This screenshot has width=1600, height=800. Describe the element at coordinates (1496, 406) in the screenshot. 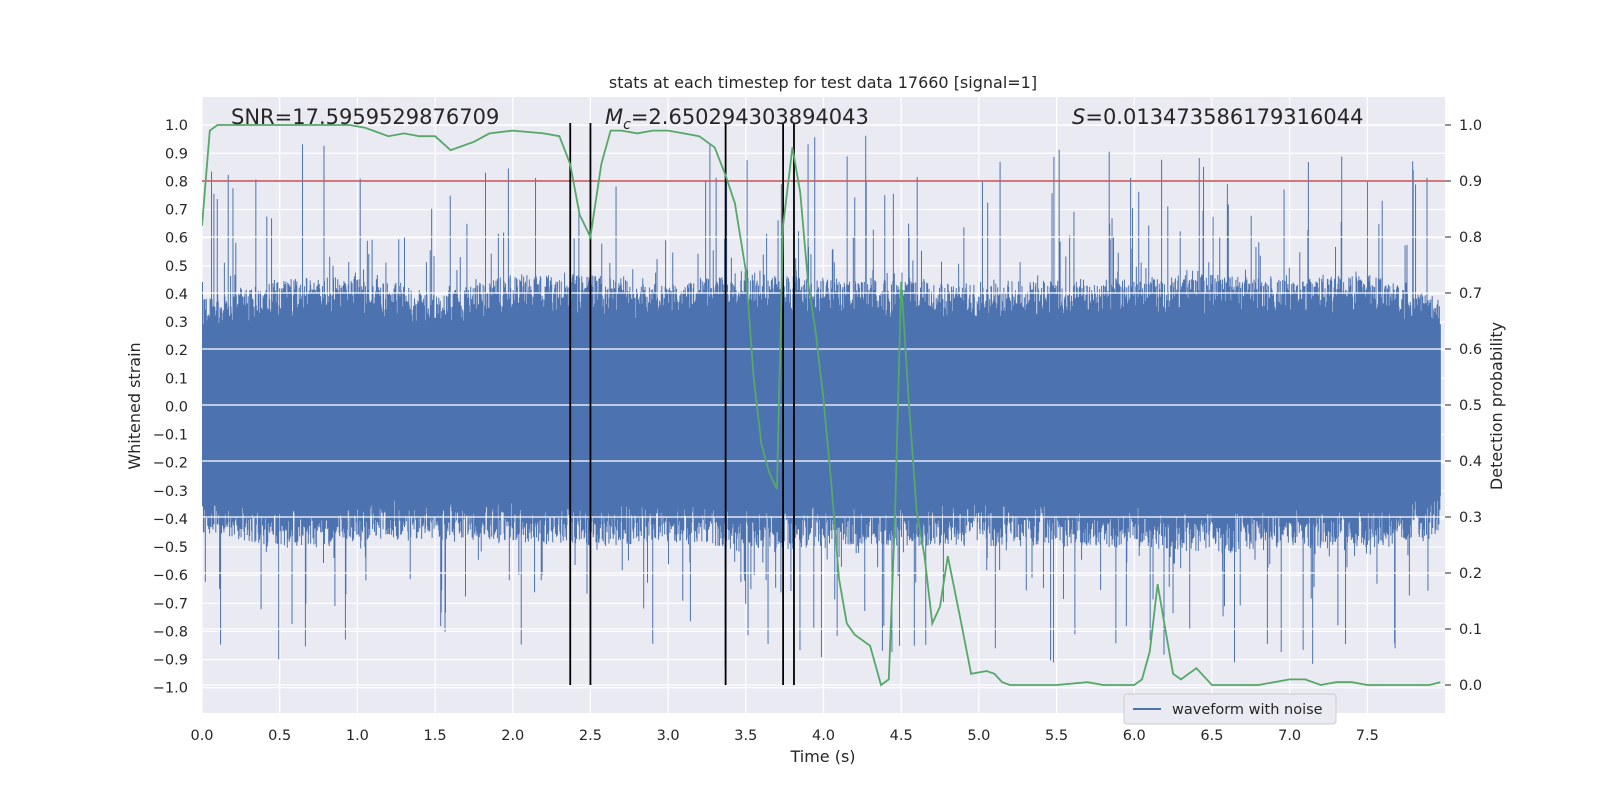

I see `y-axis-label-right: Detection probability` at that location.